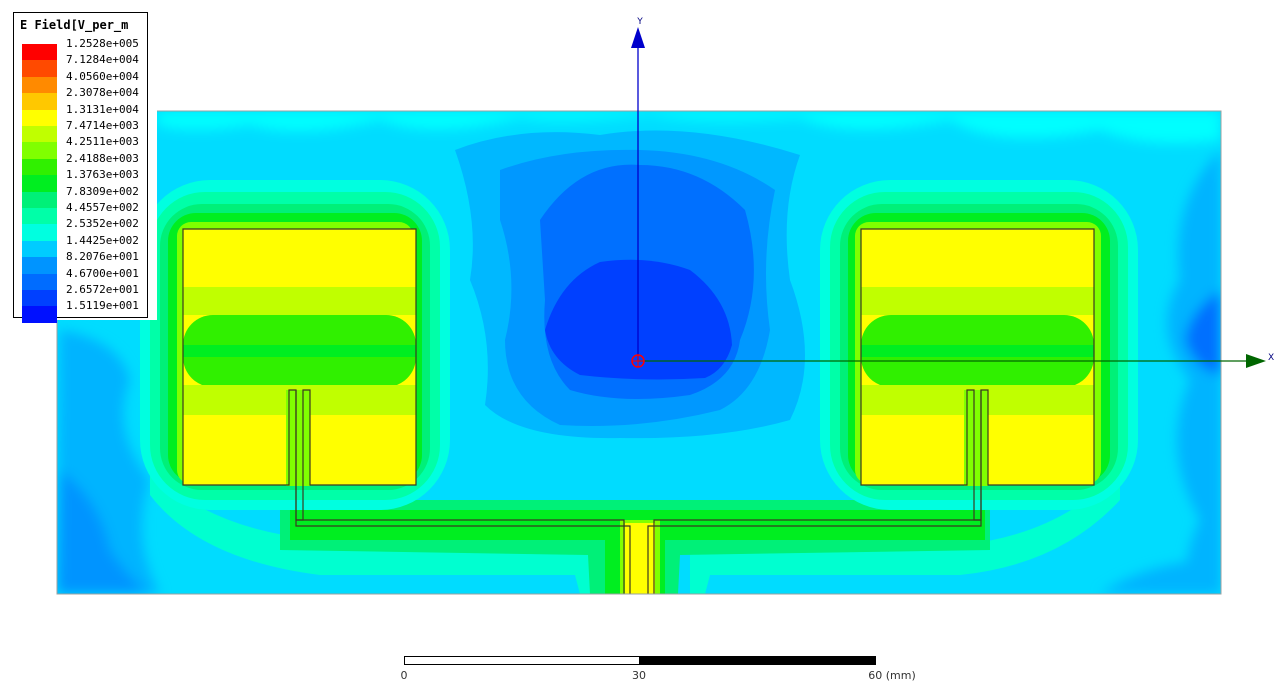 This screenshot has width=1281, height=688. Describe the element at coordinates (102, 207) in the screenshot. I see `legend-value: 4.4557e+002` at that location.